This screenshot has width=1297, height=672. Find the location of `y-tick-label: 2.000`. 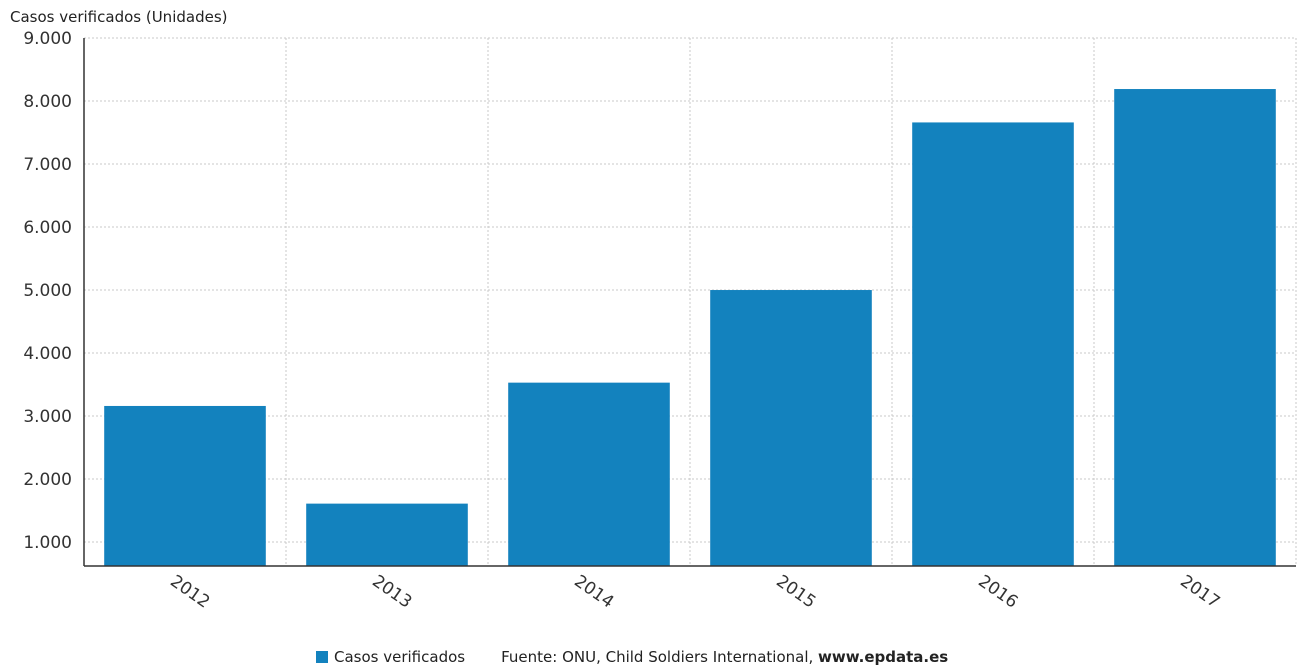

y-tick-label: 2.000 is located at coordinates (47, 480).